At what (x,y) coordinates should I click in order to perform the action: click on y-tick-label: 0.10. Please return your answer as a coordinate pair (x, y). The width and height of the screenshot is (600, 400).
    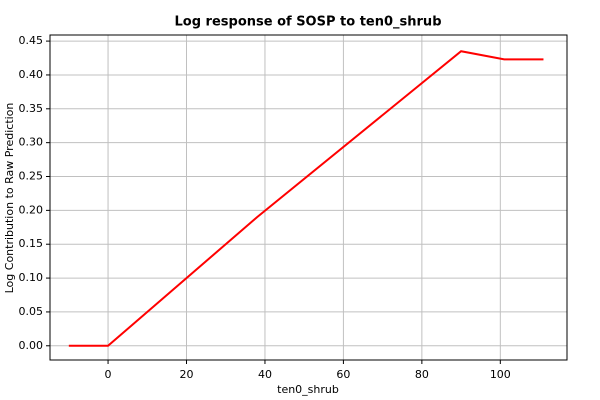
    Looking at the image, I should click on (31, 277).